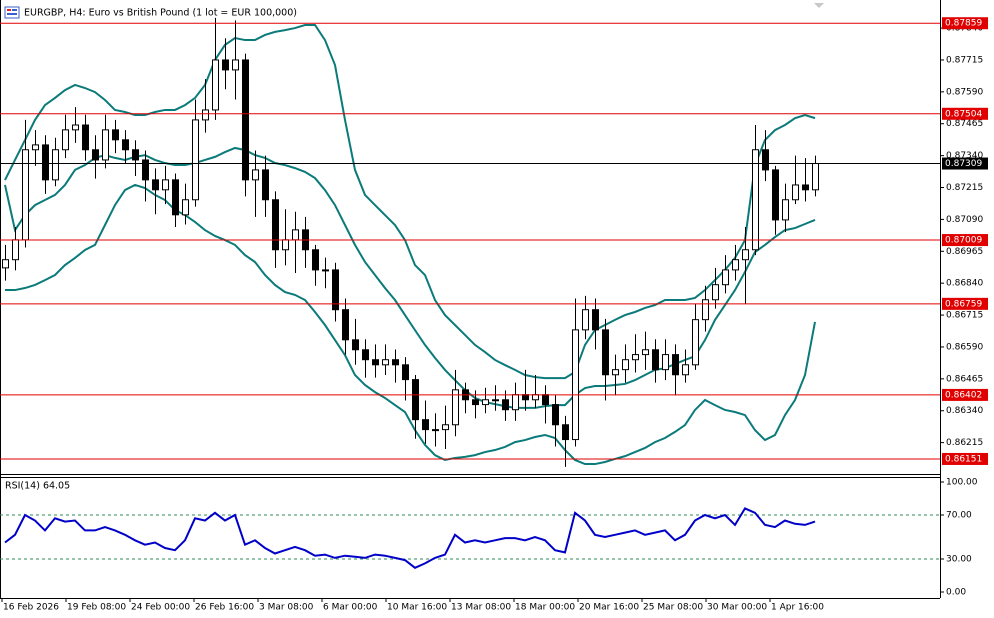 Image resolution: width=994 pixels, height=618 pixels. Describe the element at coordinates (417, 608) in the screenshot. I see `x-tick-label: 10 Mar 16:00` at that location.